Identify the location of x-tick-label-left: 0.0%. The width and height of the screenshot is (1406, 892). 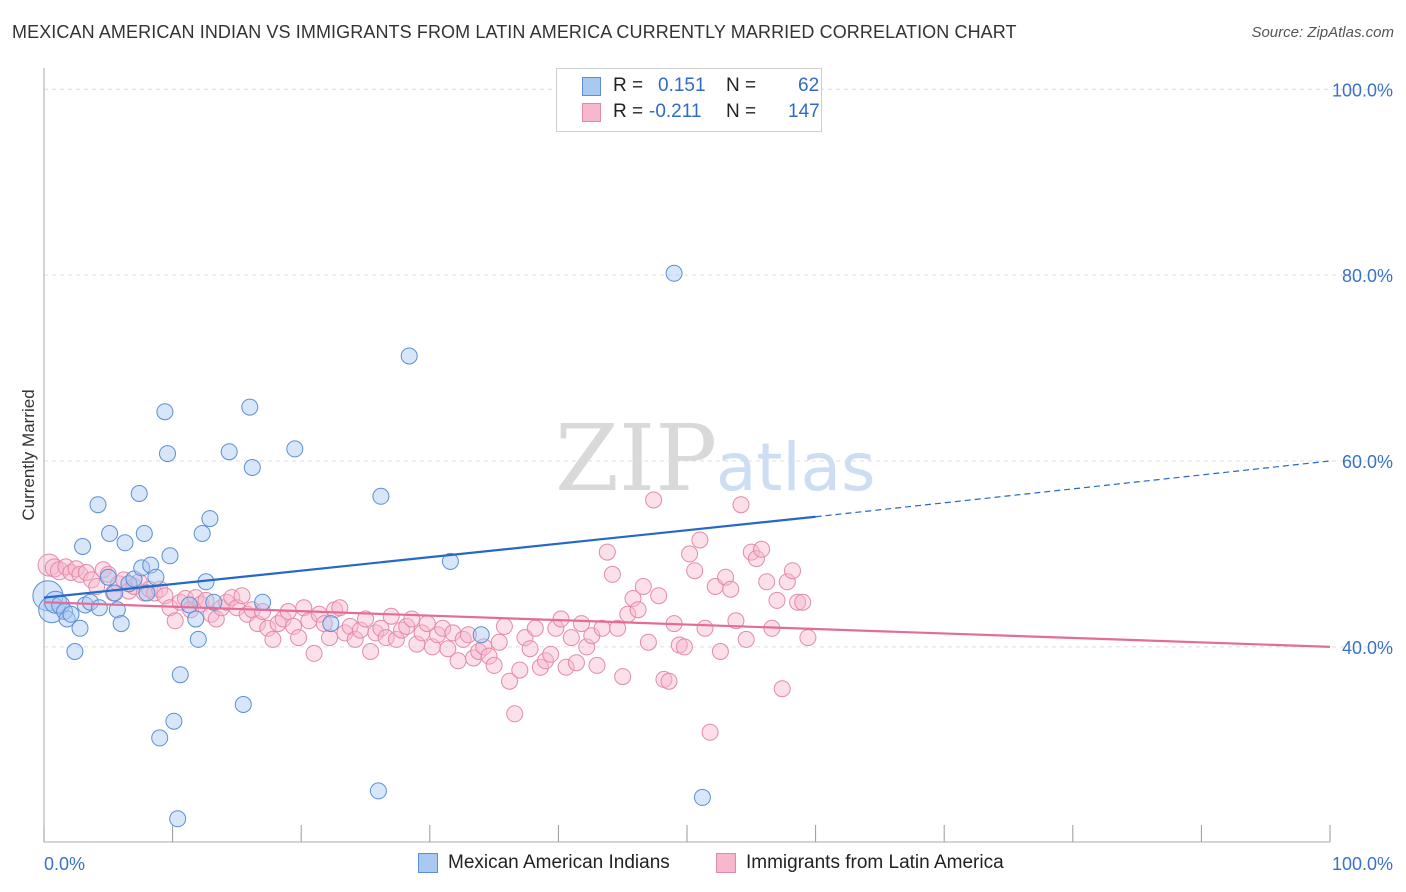
(64, 864).